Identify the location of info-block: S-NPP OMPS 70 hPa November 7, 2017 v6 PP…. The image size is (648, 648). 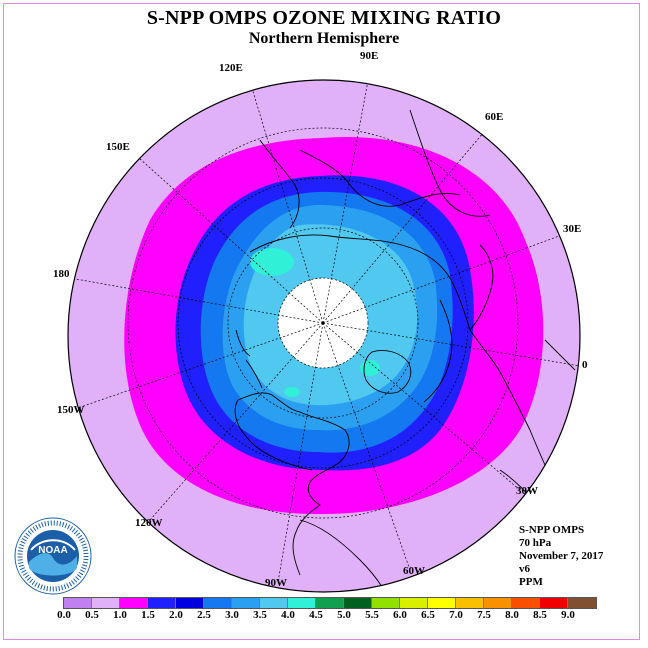
(561, 556).